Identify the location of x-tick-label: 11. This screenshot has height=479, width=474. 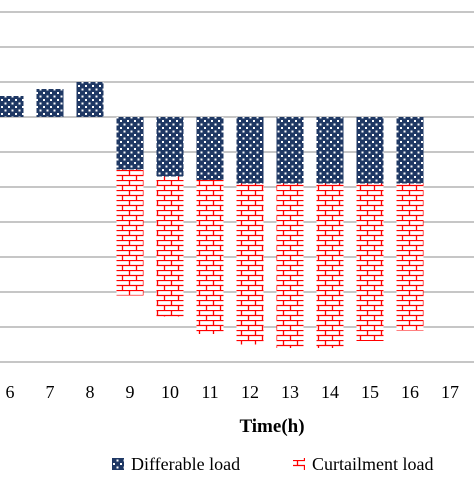
(209, 392).